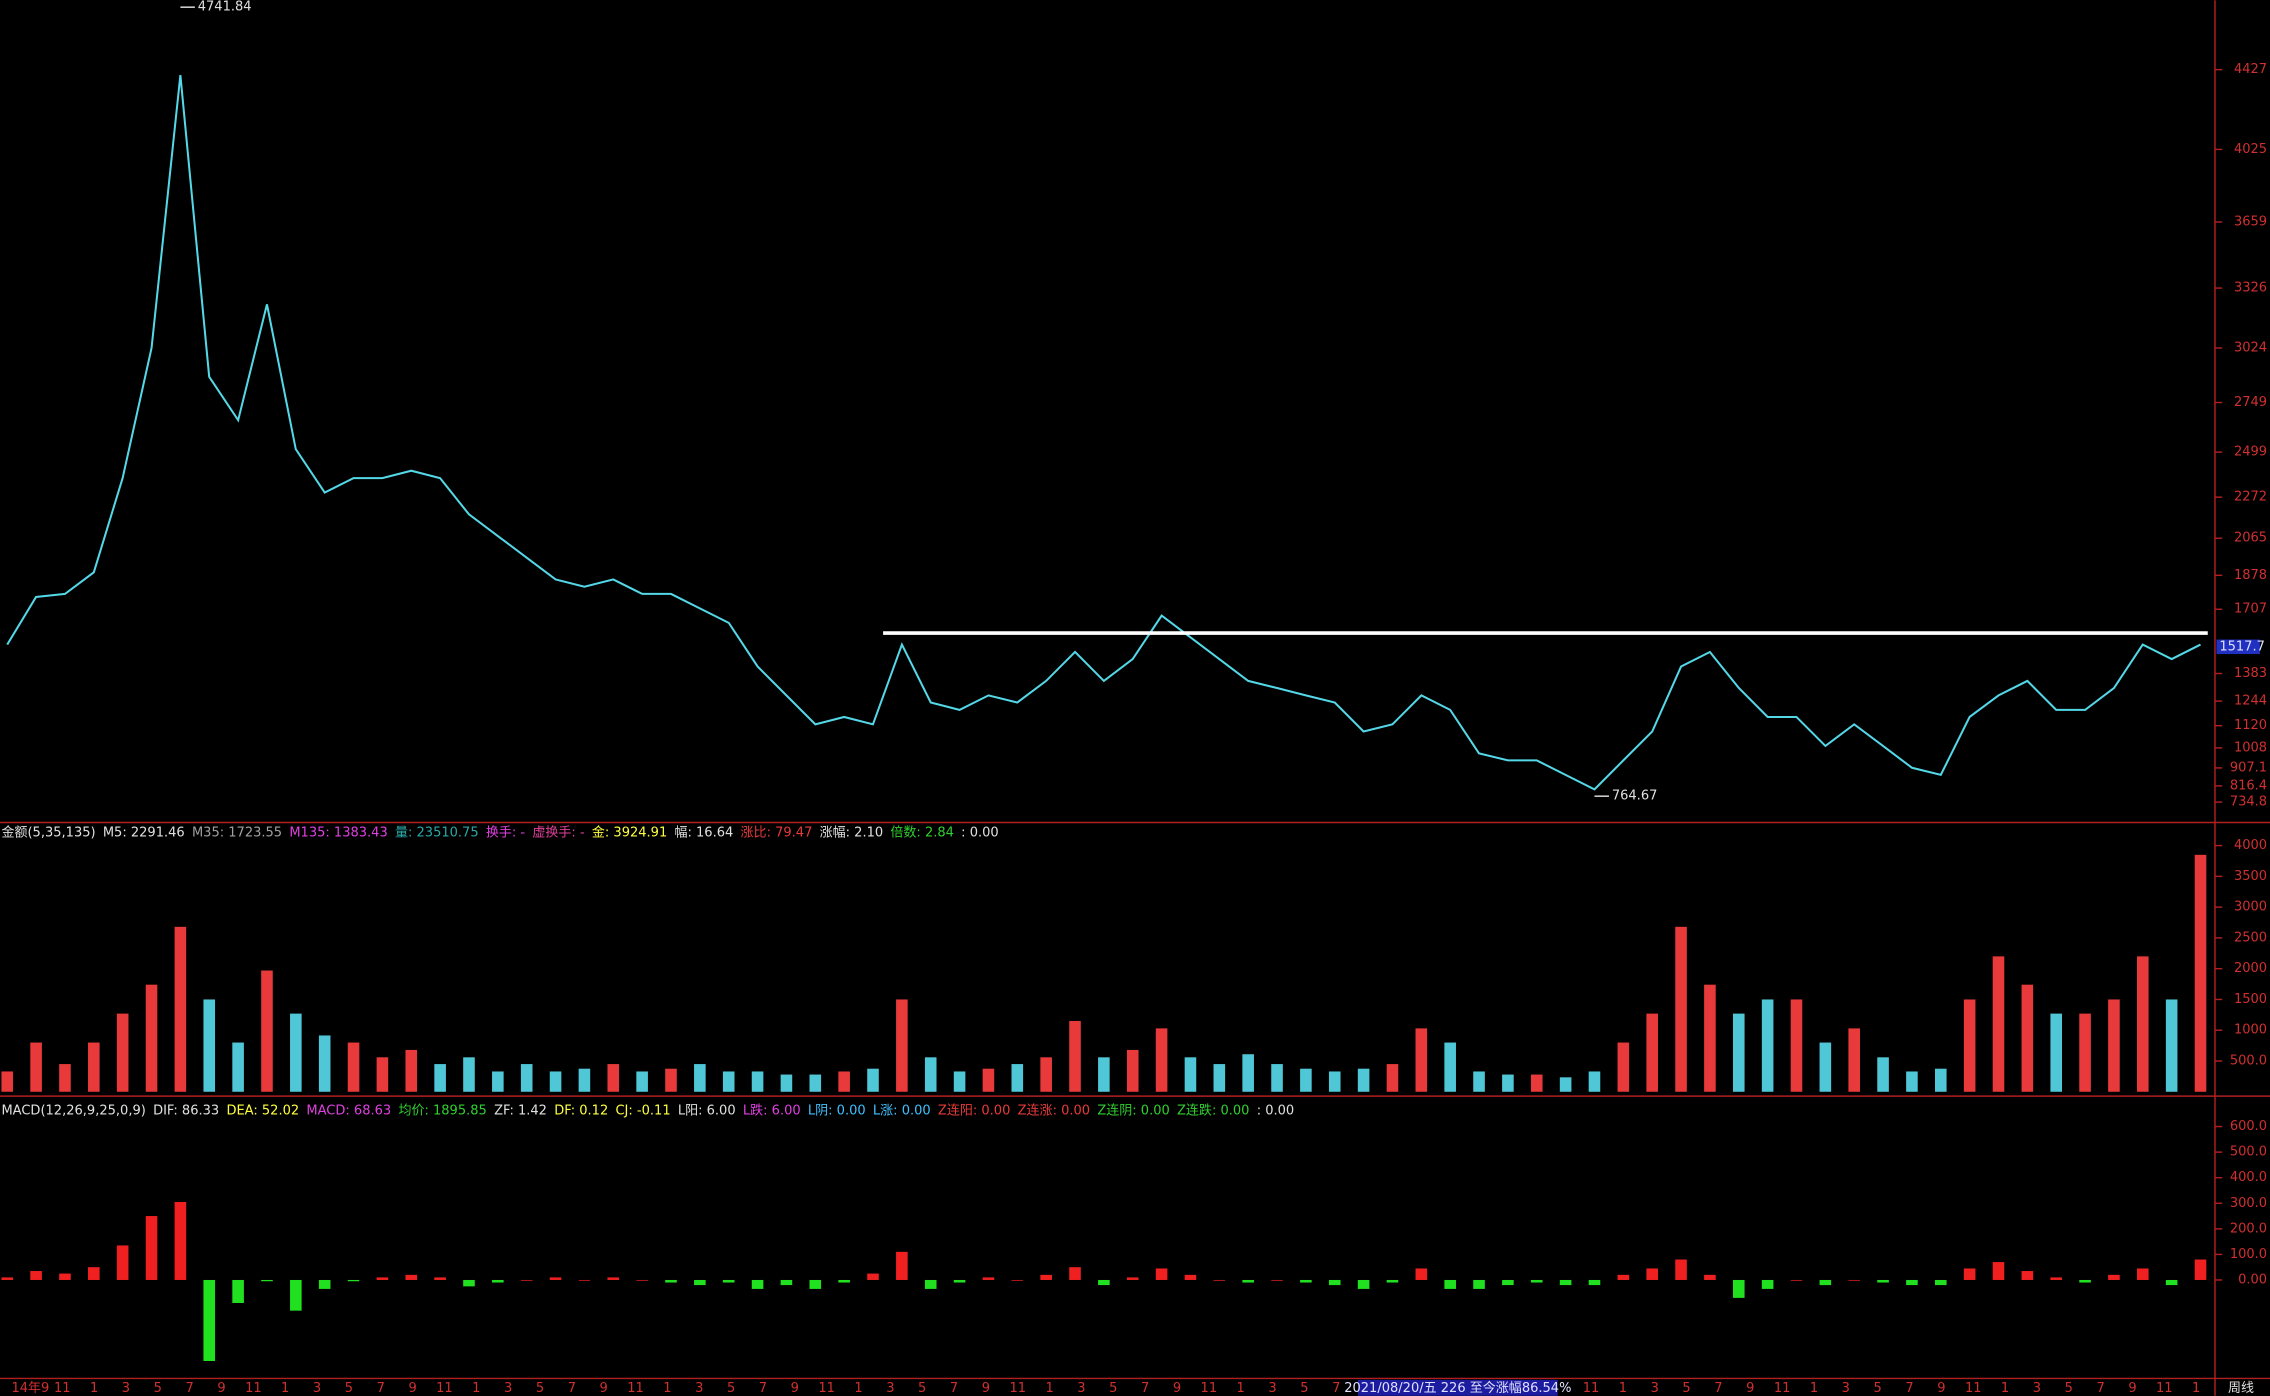 The width and height of the screenshot is (2270, 1396). I want to click on y-tick-label: 200.0, so click(2248, 1228).